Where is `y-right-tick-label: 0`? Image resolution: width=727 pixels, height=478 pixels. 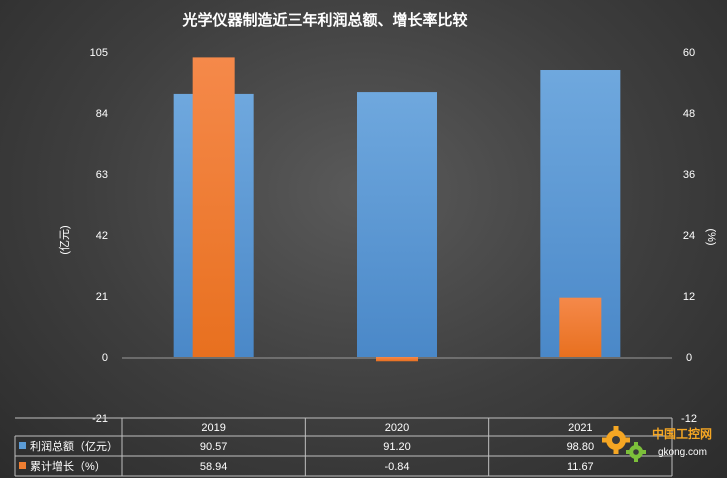 y-right-tick-label: 0 is located at coordinates (689, 358).